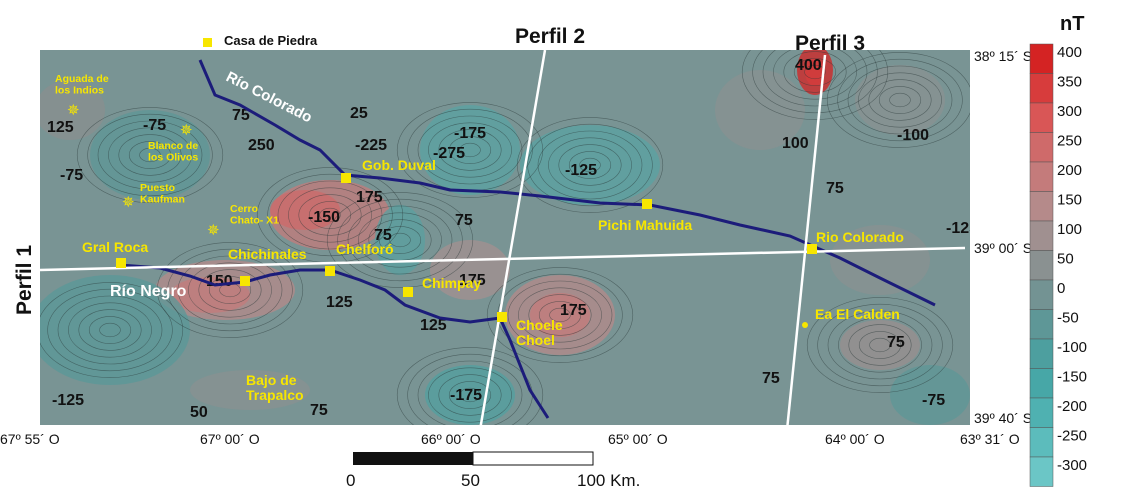  What do you see at coordinates (1072, 406) in the screenshot?
I see `legend-label: -200` at bounding box center [1072, 406].